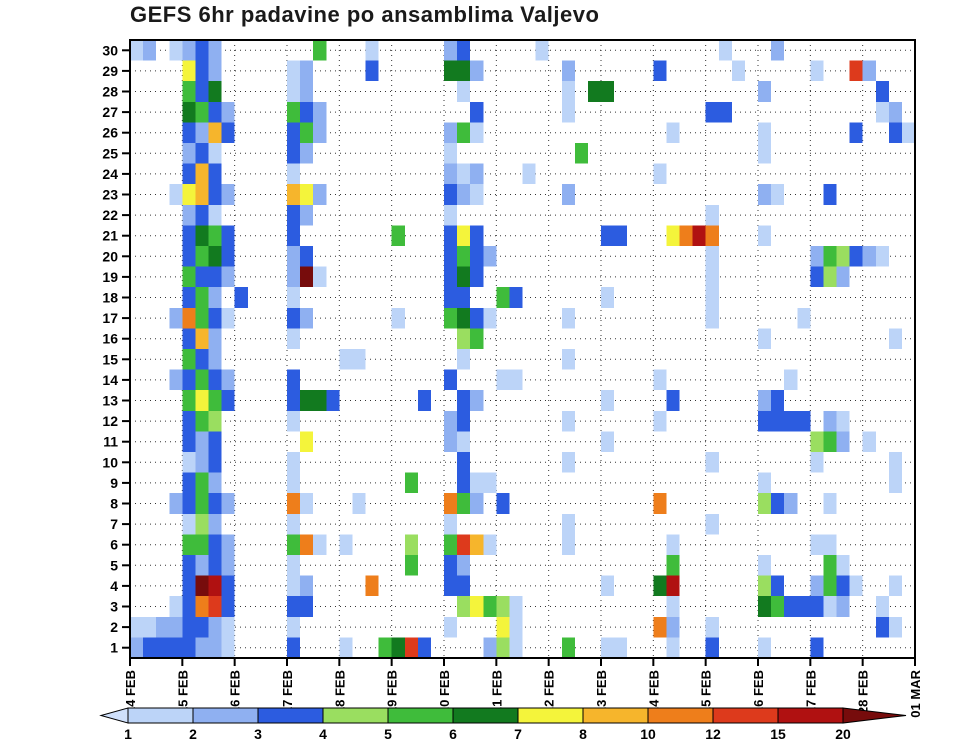 This screenshot has height=742, width=960. What do you see at coordinates (110, 174) in the screenshot?
I see `y-tick-label: 24` at bounding box center [110, 174].